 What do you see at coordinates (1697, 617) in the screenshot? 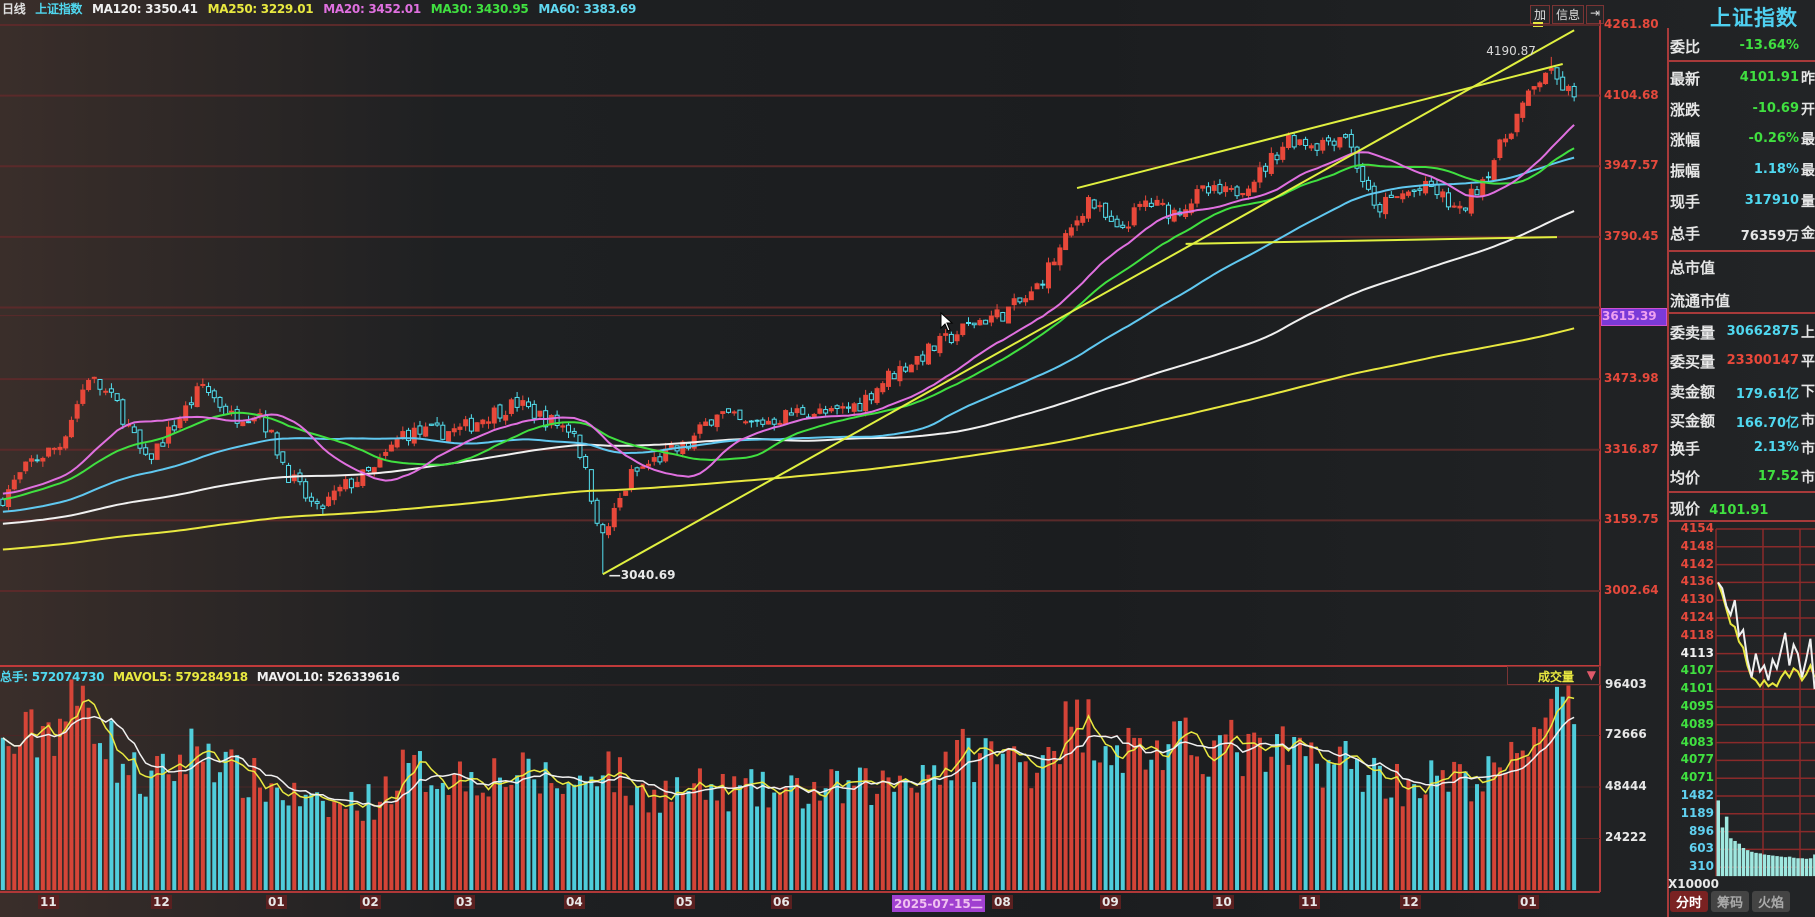
I see `intraday-price-tick: 4124` at bounding box center [1697, 617].